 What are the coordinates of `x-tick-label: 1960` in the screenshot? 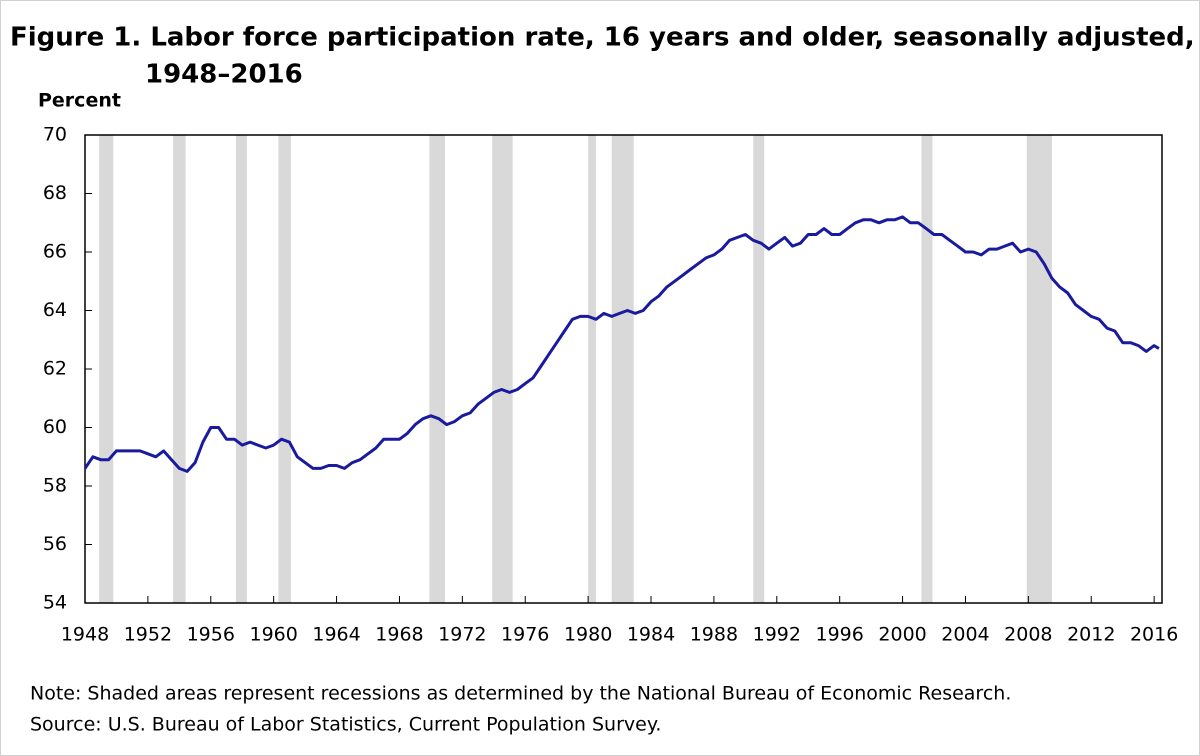 It's located at (273, 635).